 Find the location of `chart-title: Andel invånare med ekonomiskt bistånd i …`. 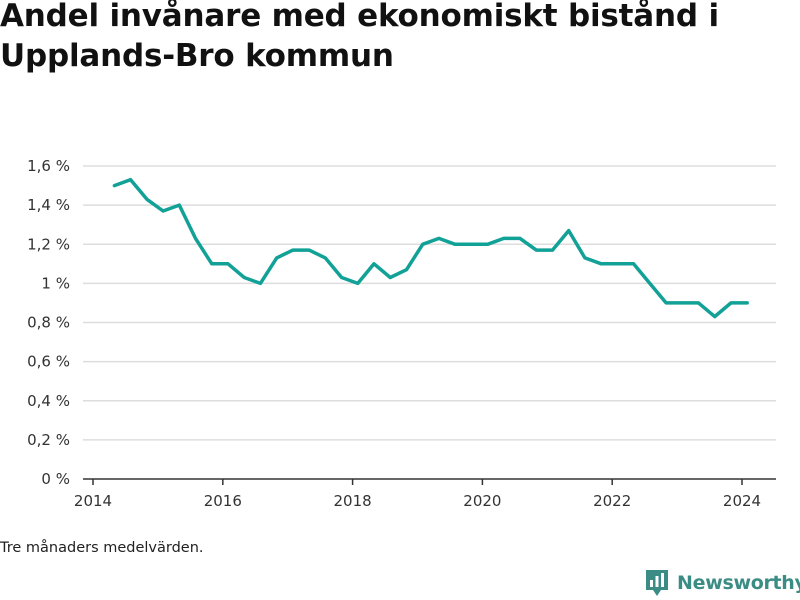

chart-title: Andel invånare med ekonomiskt bistånd i … is located at coordinates (359, 37).